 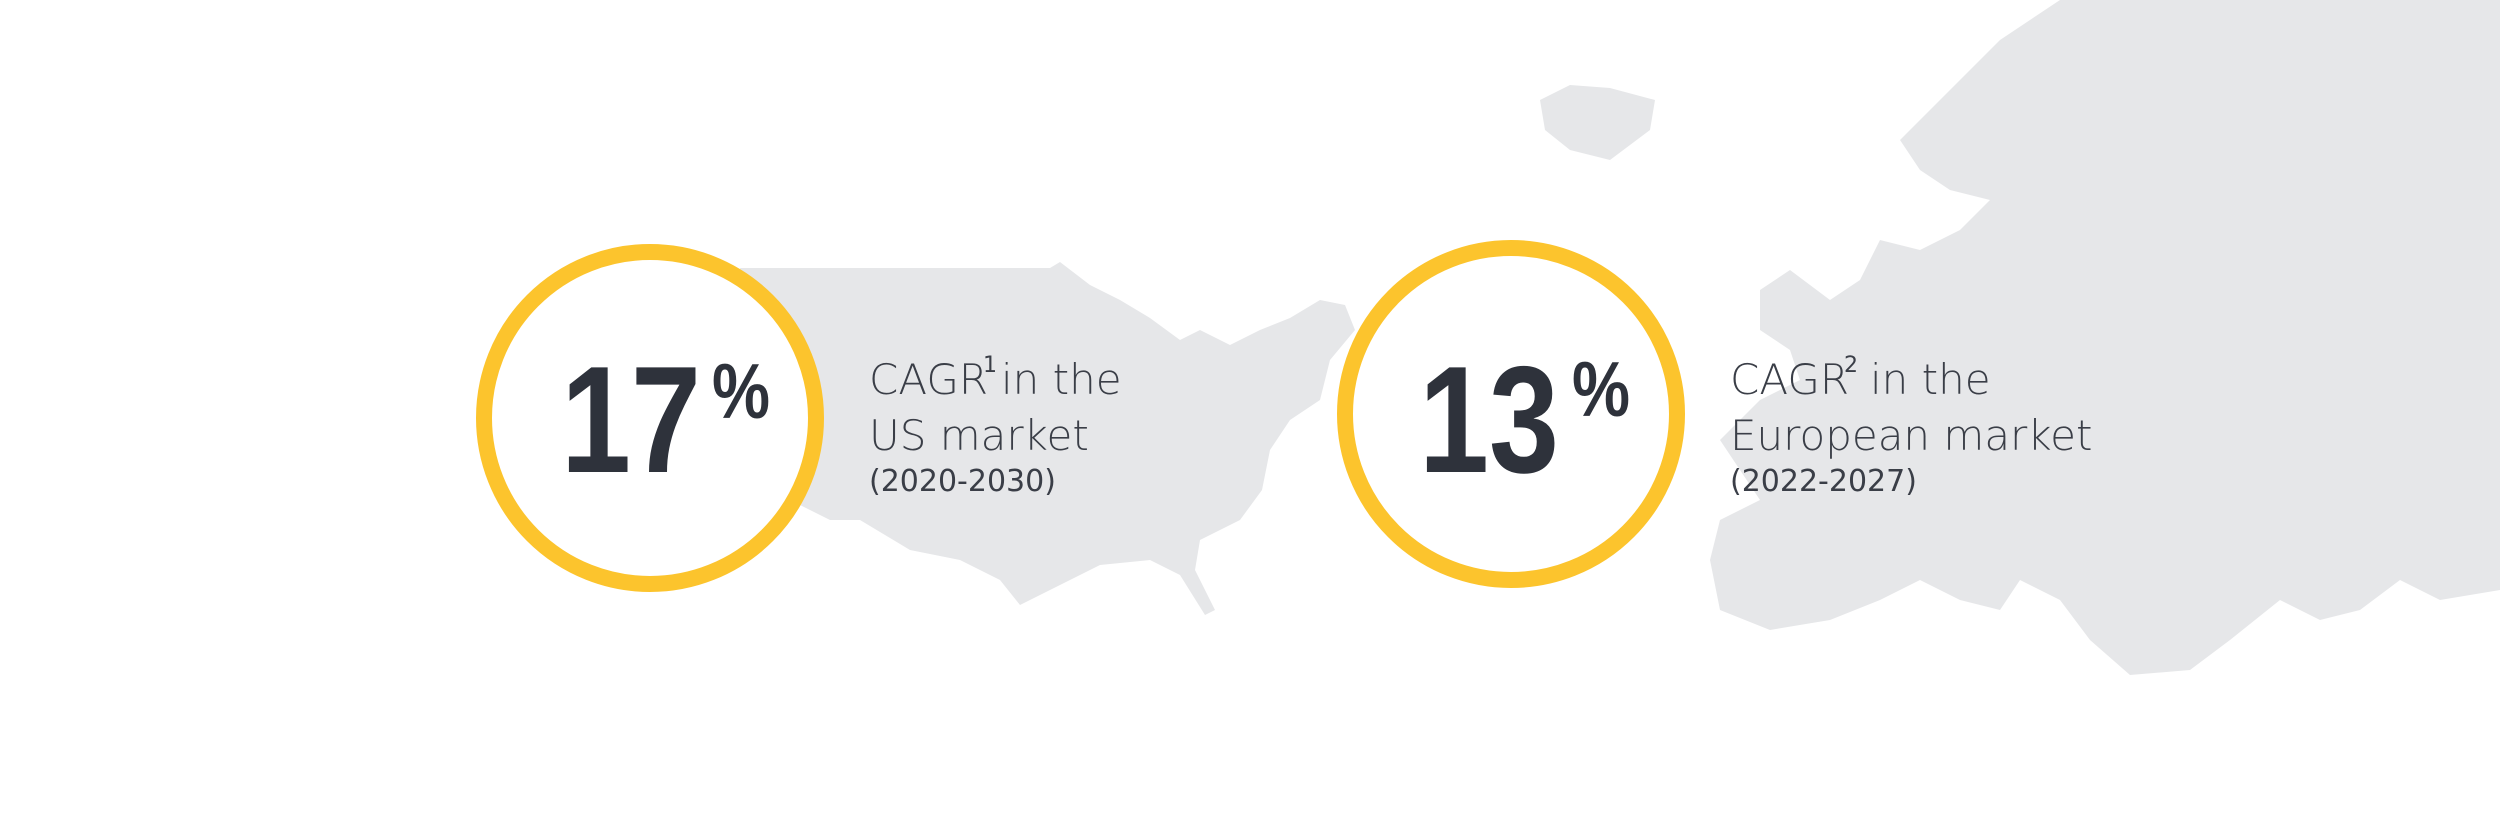 What do you see at coordinates (1597, 122) in the screenshot?
I see `iceland` at bounding box center [1597, 122].